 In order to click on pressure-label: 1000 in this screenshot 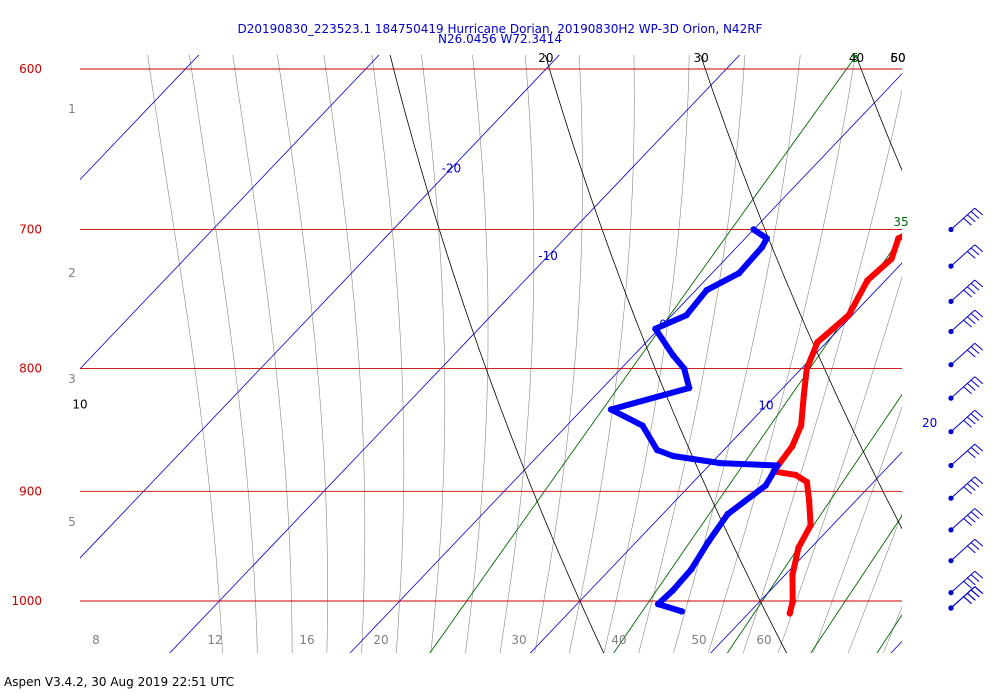, I will do `click(26, 601)`.